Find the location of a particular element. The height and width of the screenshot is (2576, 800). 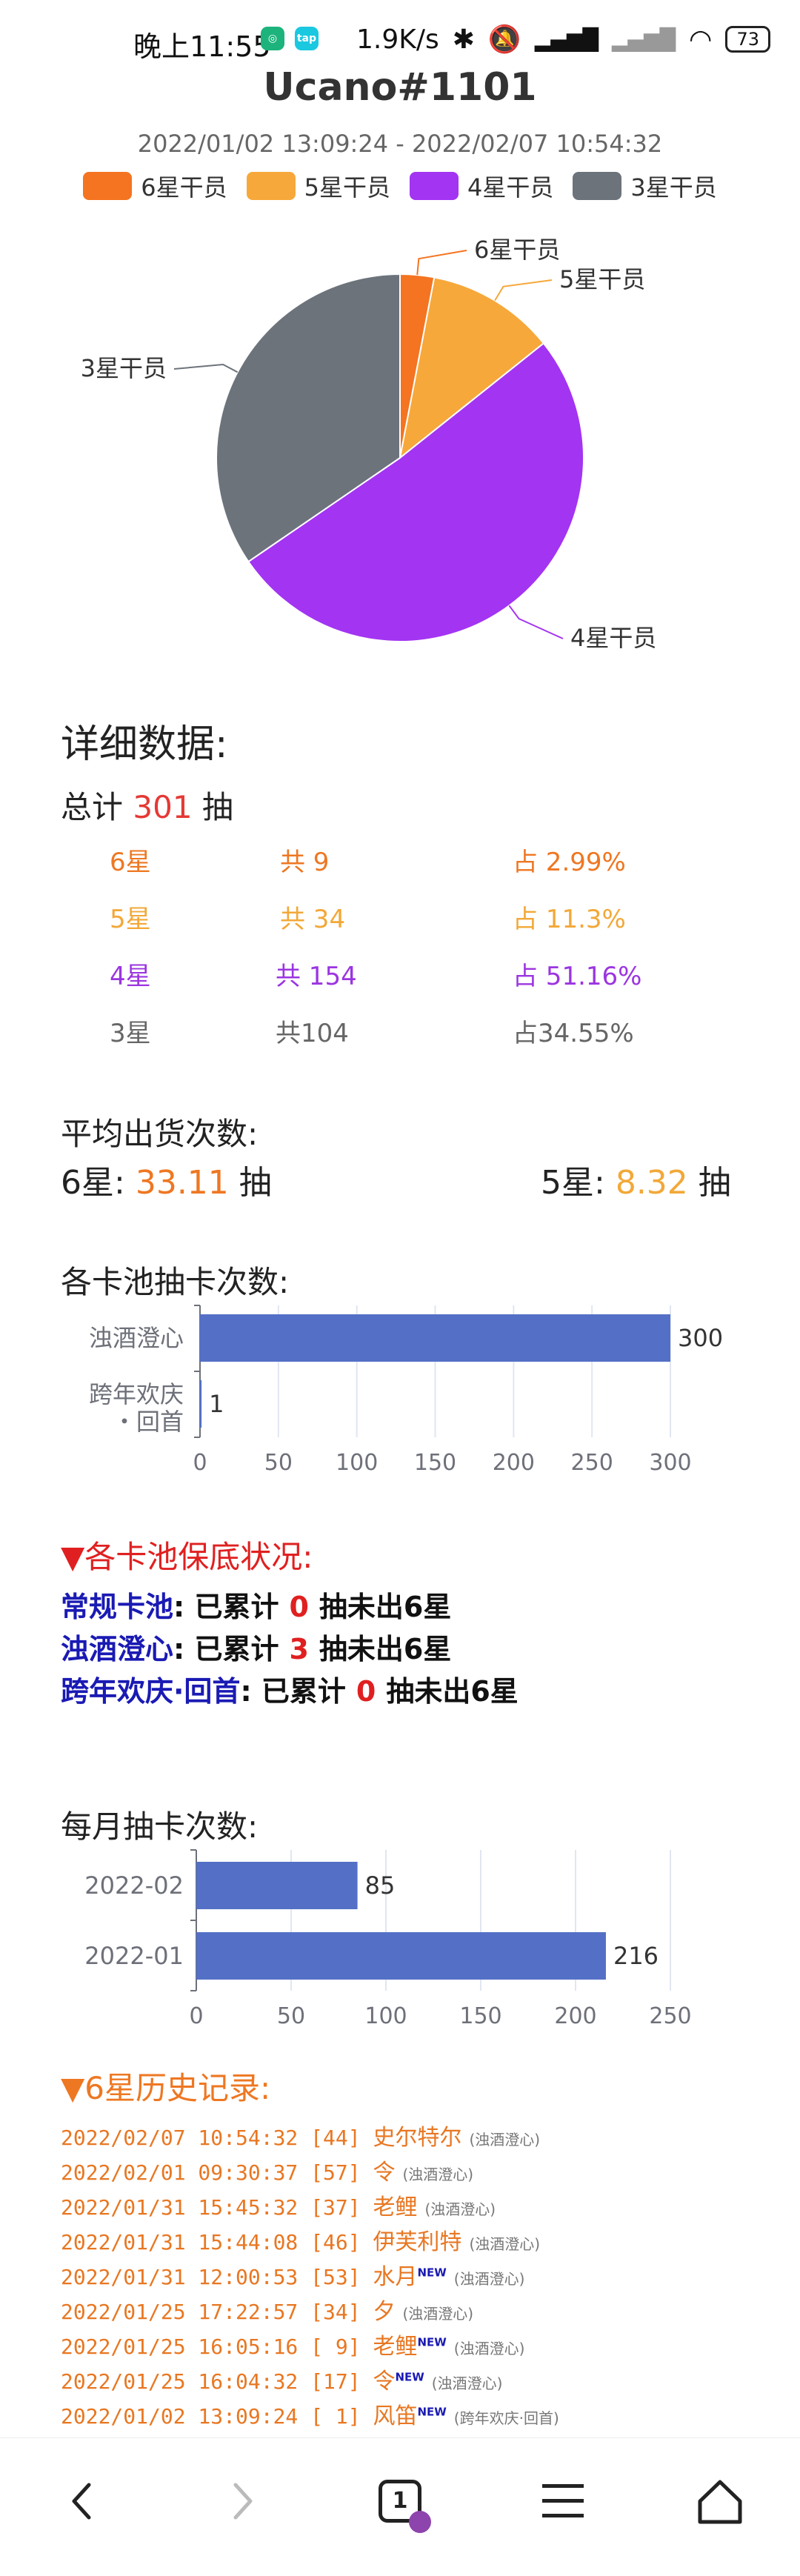

history-record: 2022/01/25 17:22:57 [34] 夕 (浊酒澄心) is located at coordinates (267, 2309).